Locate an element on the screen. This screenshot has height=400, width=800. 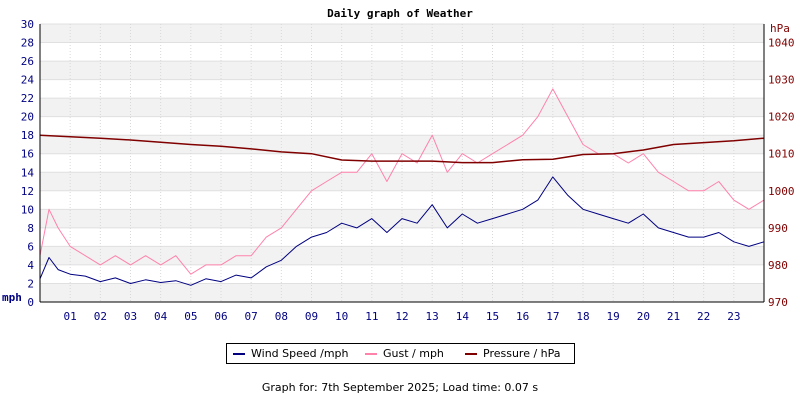
x-tick-label: 19 is located at coordinates (613, 316).